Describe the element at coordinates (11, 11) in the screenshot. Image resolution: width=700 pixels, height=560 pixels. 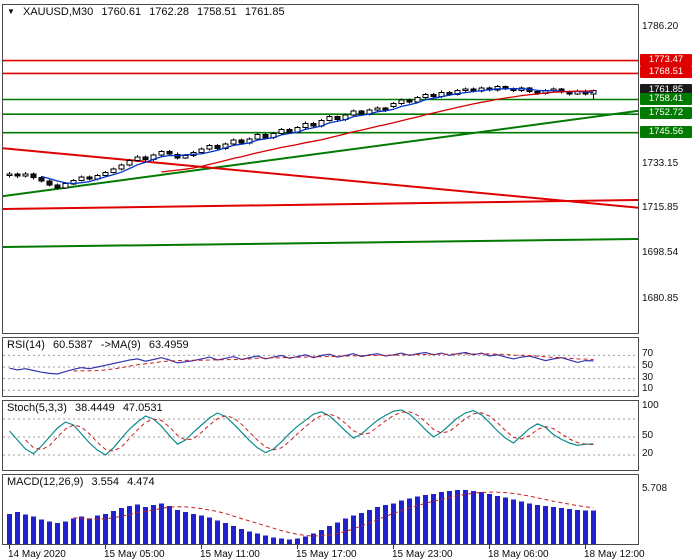
I see `one-click-trading-arrow: ▼` at that location.